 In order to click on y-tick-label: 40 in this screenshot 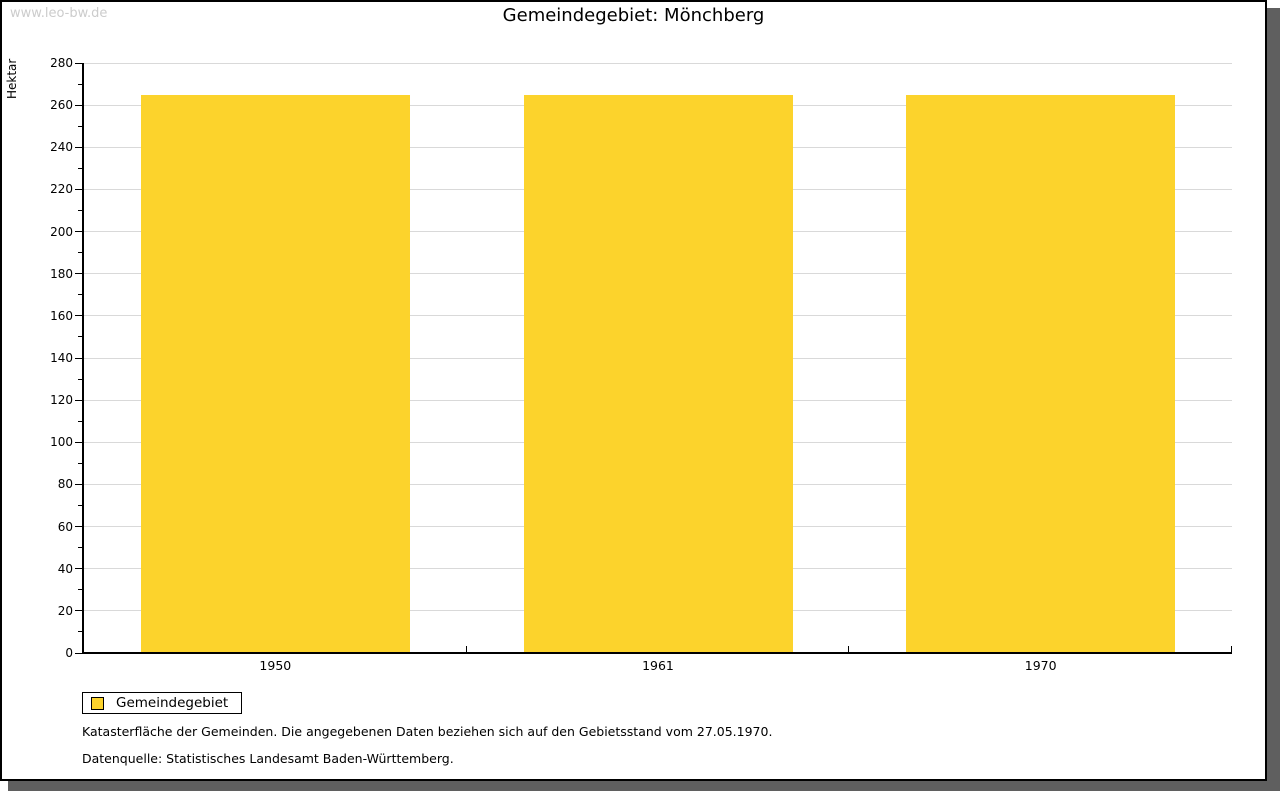, I will do `click(65, 568)`.